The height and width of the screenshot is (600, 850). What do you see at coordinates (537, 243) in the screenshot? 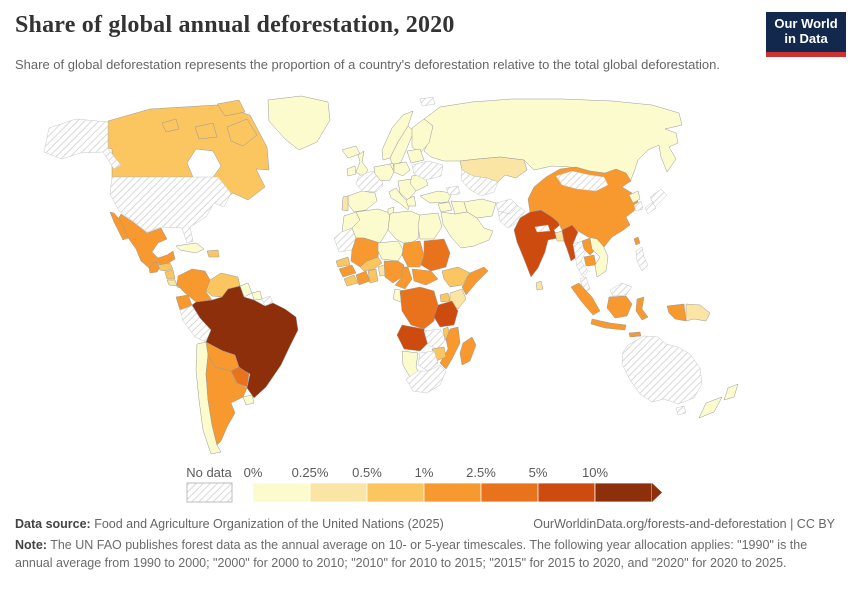
I see `country-india` at bounding box center [537, 243].